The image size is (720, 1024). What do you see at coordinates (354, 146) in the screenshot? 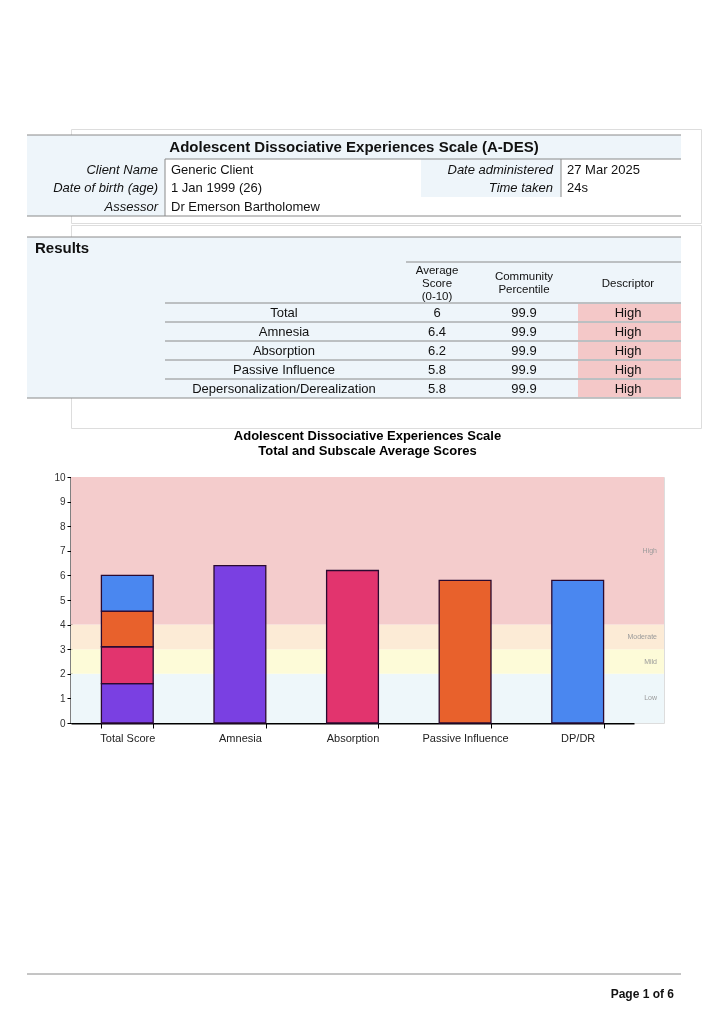
I see `text: Adolescent Dissociative Experiences Scale (A-DES)` at bounding box center [354, 146].